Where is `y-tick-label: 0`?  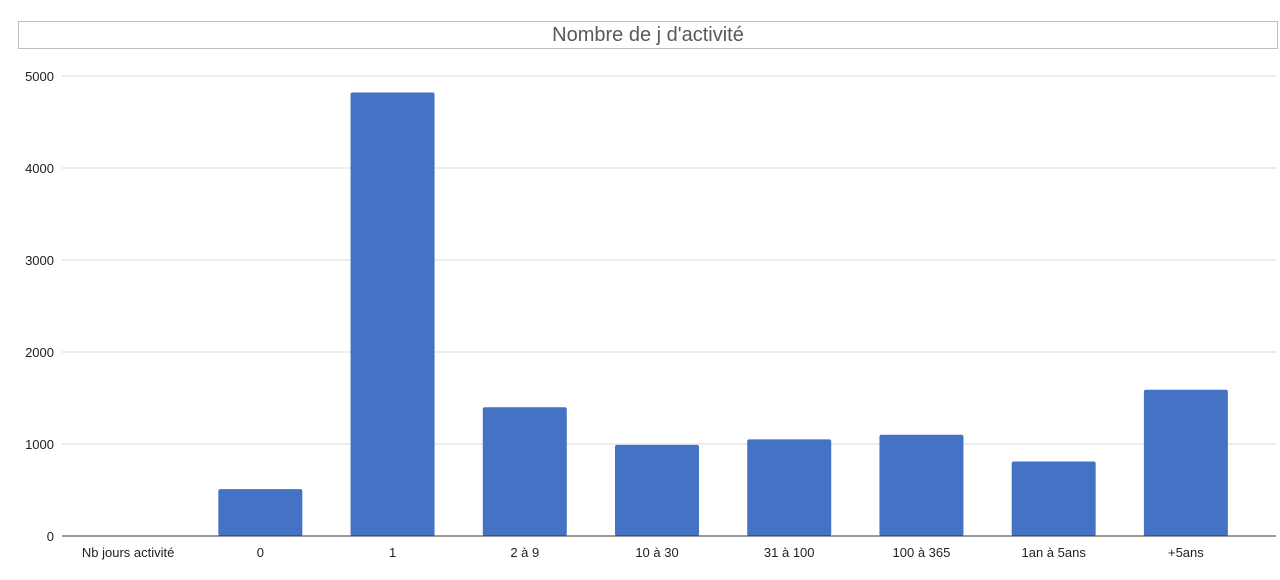 y-tick-label: 0 is located at coordinates (50, 536).